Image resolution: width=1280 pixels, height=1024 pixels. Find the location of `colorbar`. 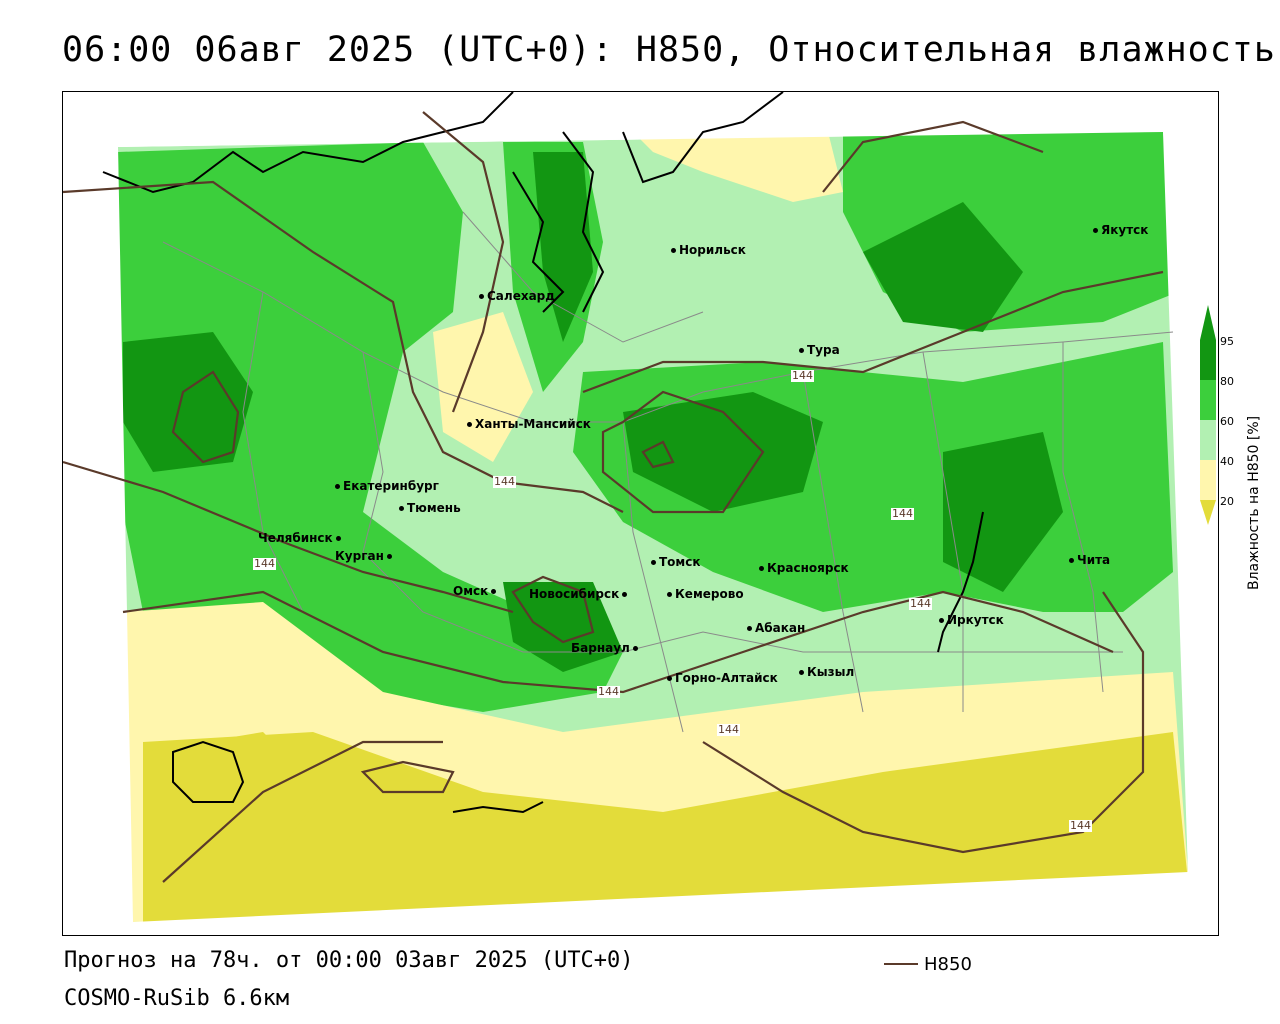

colorbar is located at coordinates (1208, 415).